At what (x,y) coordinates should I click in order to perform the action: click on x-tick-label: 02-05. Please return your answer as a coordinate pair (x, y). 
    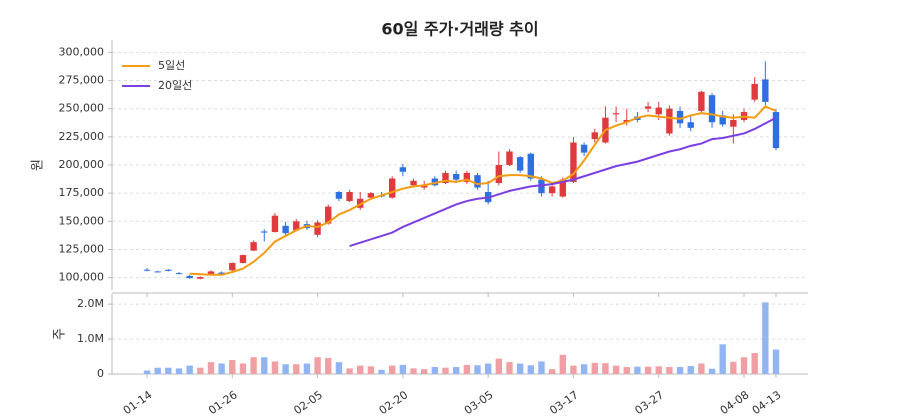
    Looking at the image, I should click on (308, 402).